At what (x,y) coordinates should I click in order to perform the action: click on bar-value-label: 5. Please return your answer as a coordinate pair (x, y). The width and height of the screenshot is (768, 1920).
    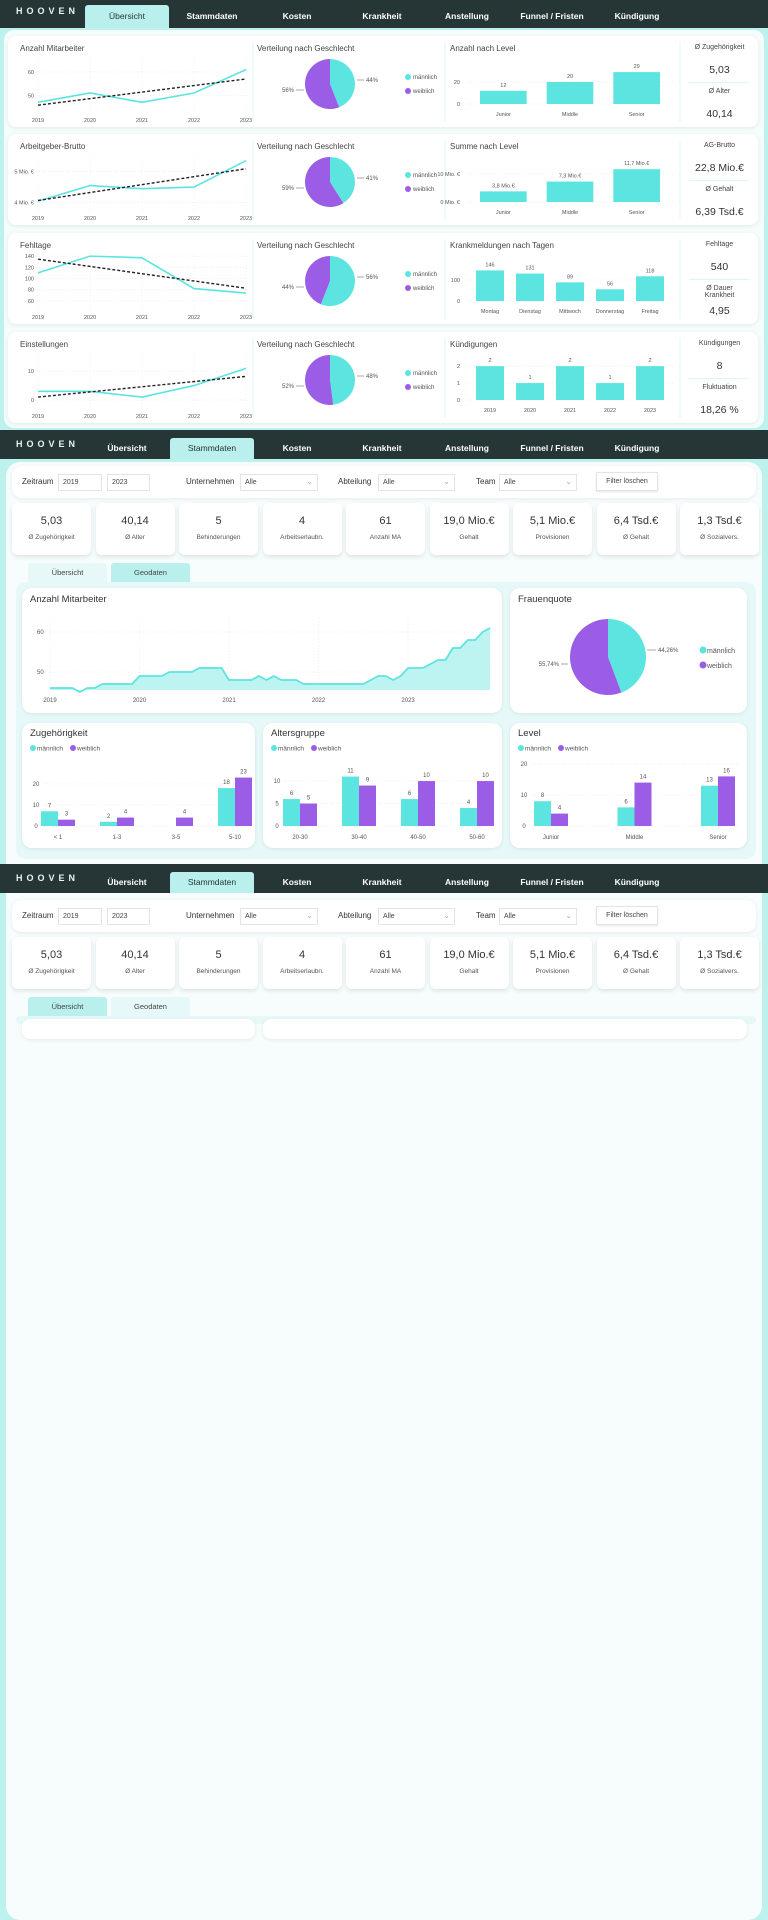
    Looking at the image, I should click on (309, 799).